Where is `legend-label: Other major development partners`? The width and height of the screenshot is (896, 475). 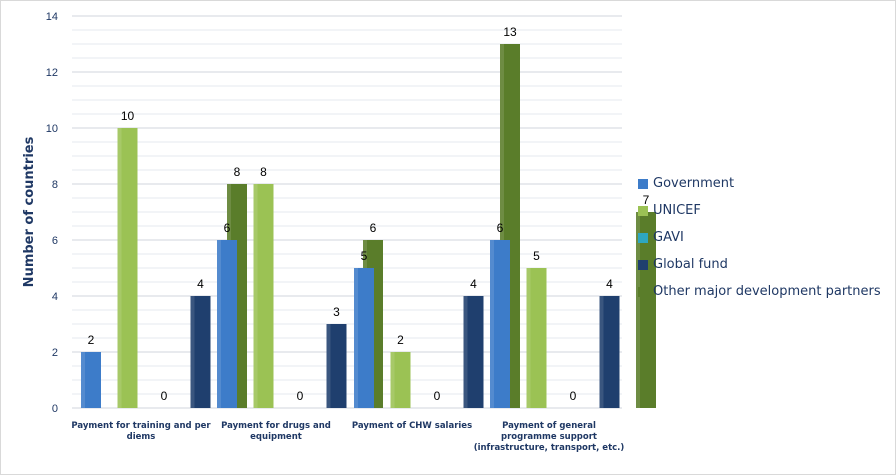 legend-label: Other major development partners is located at coordinates (767, 291).